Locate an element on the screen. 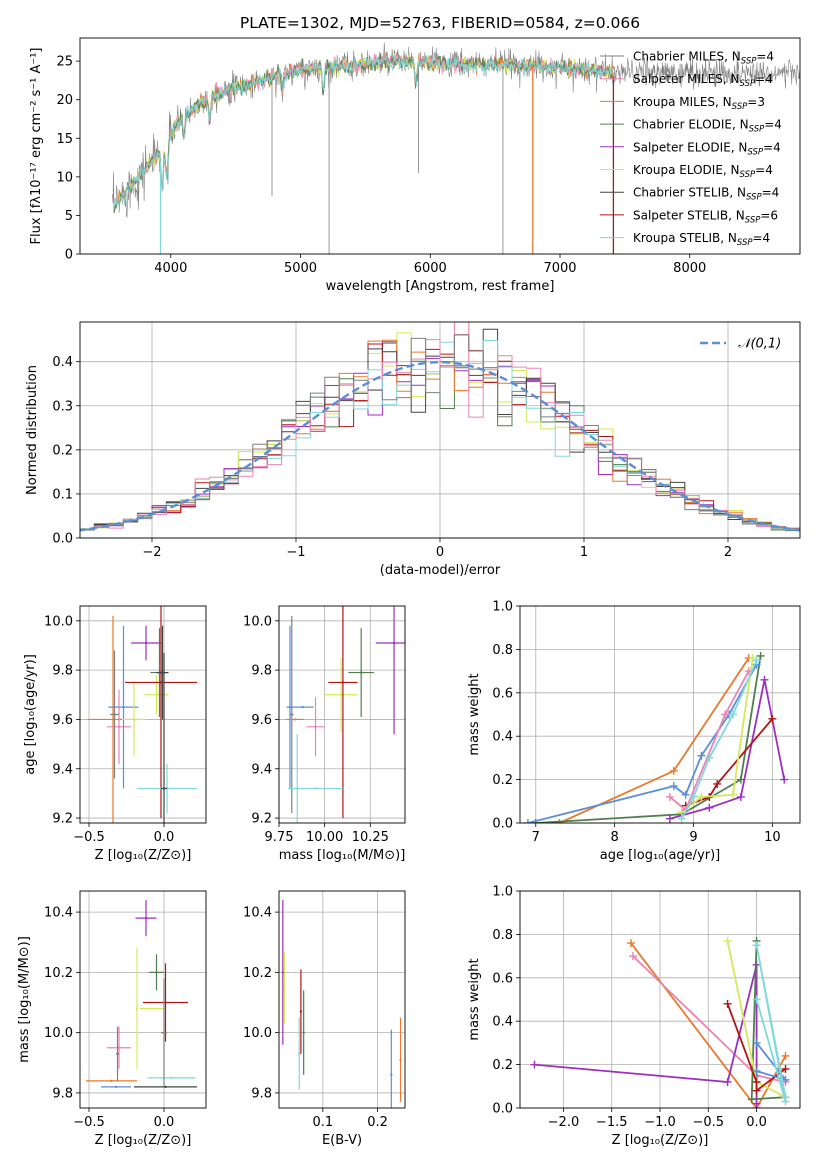  legend-label: Chabrier STELIB, NSSP=4 is located at coordinates (706, 194).